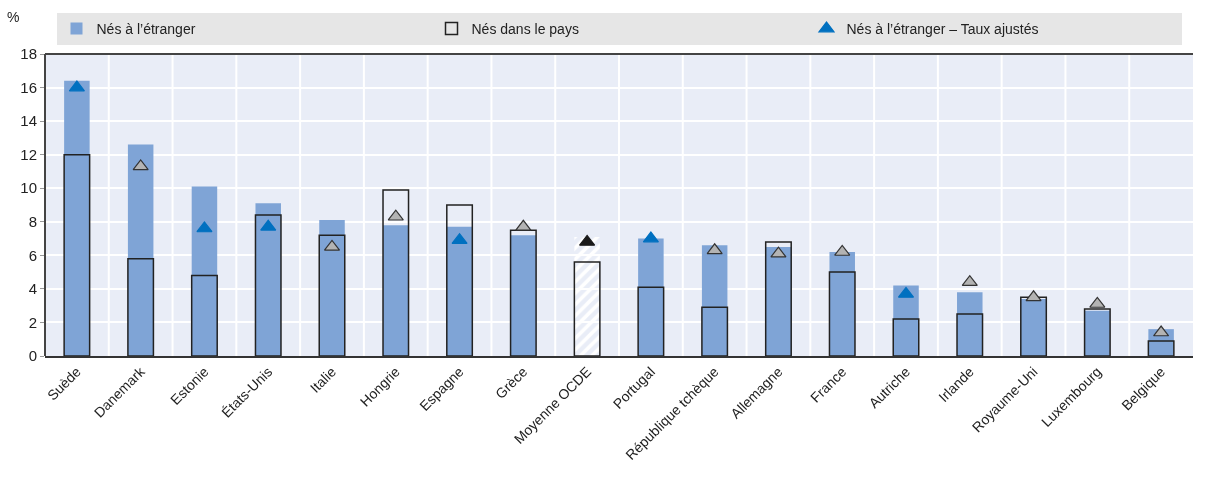 This screenshot has width=1205, height=492. I want to click on legend-label: Nés dans le pays, so click(525, 29).